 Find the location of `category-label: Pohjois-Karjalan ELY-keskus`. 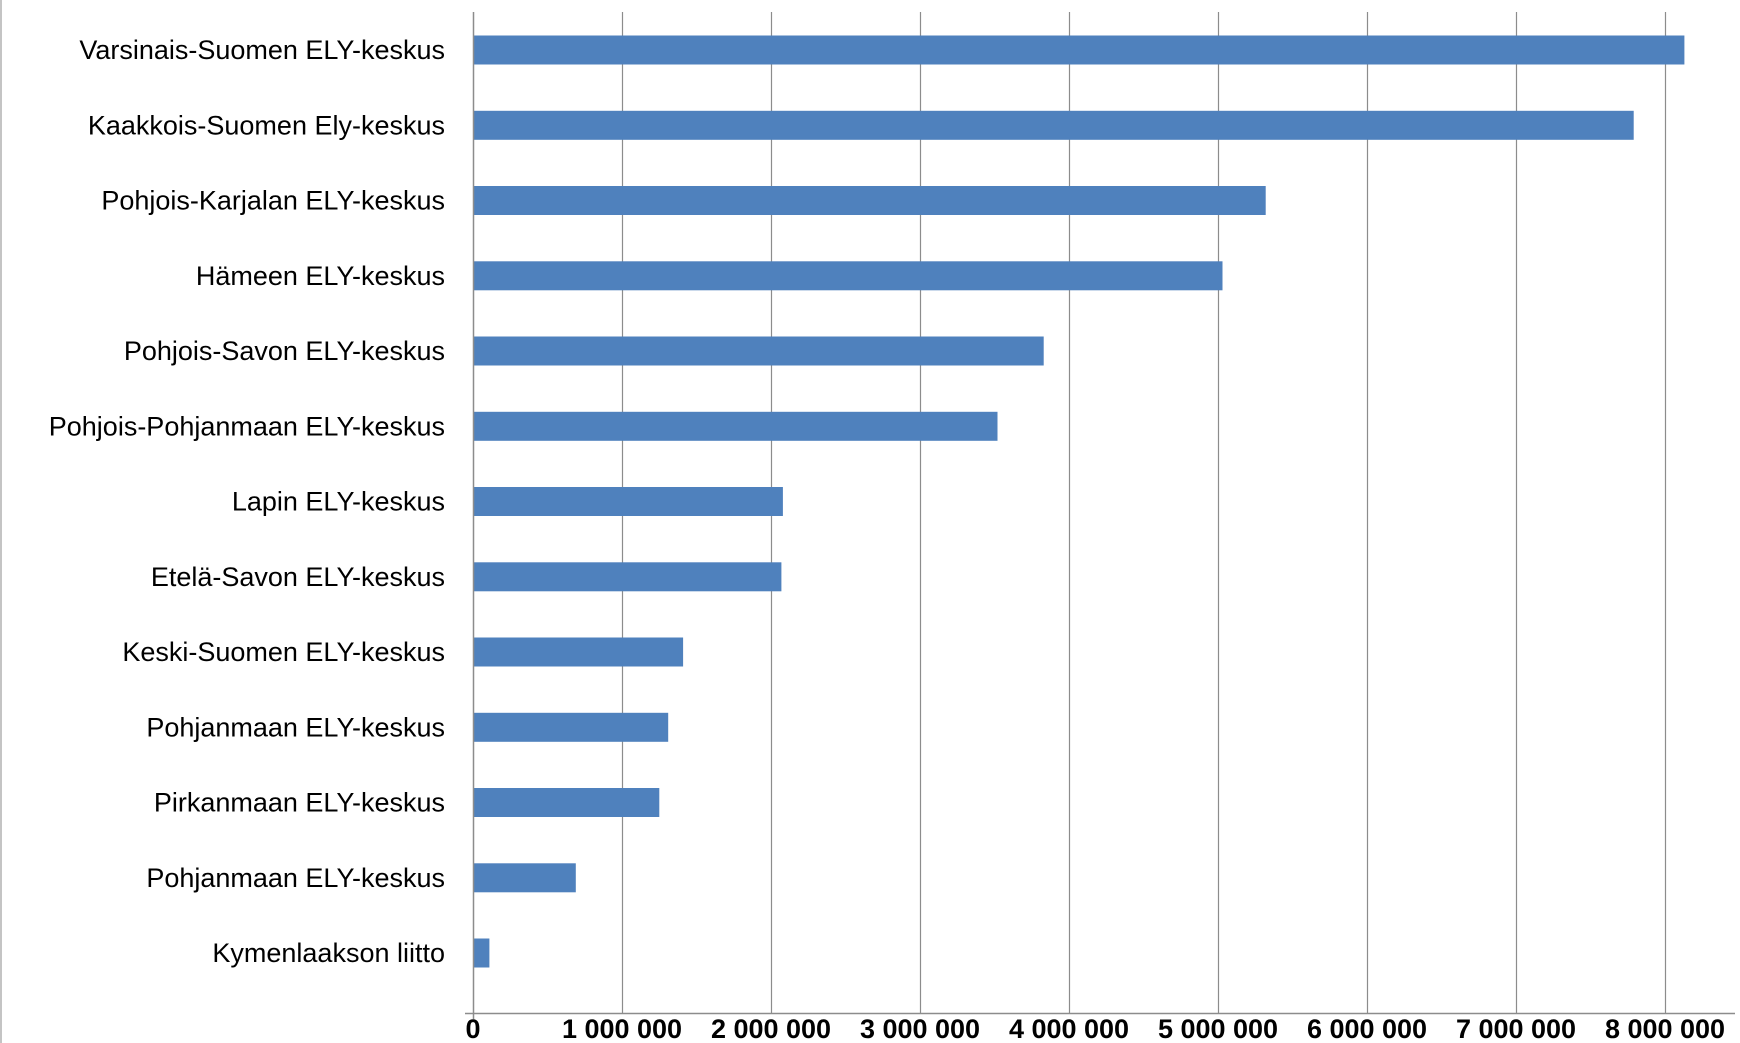

category-label: Pohjois-Karjalan ELY-keskus is located at coordinates (273, 201).